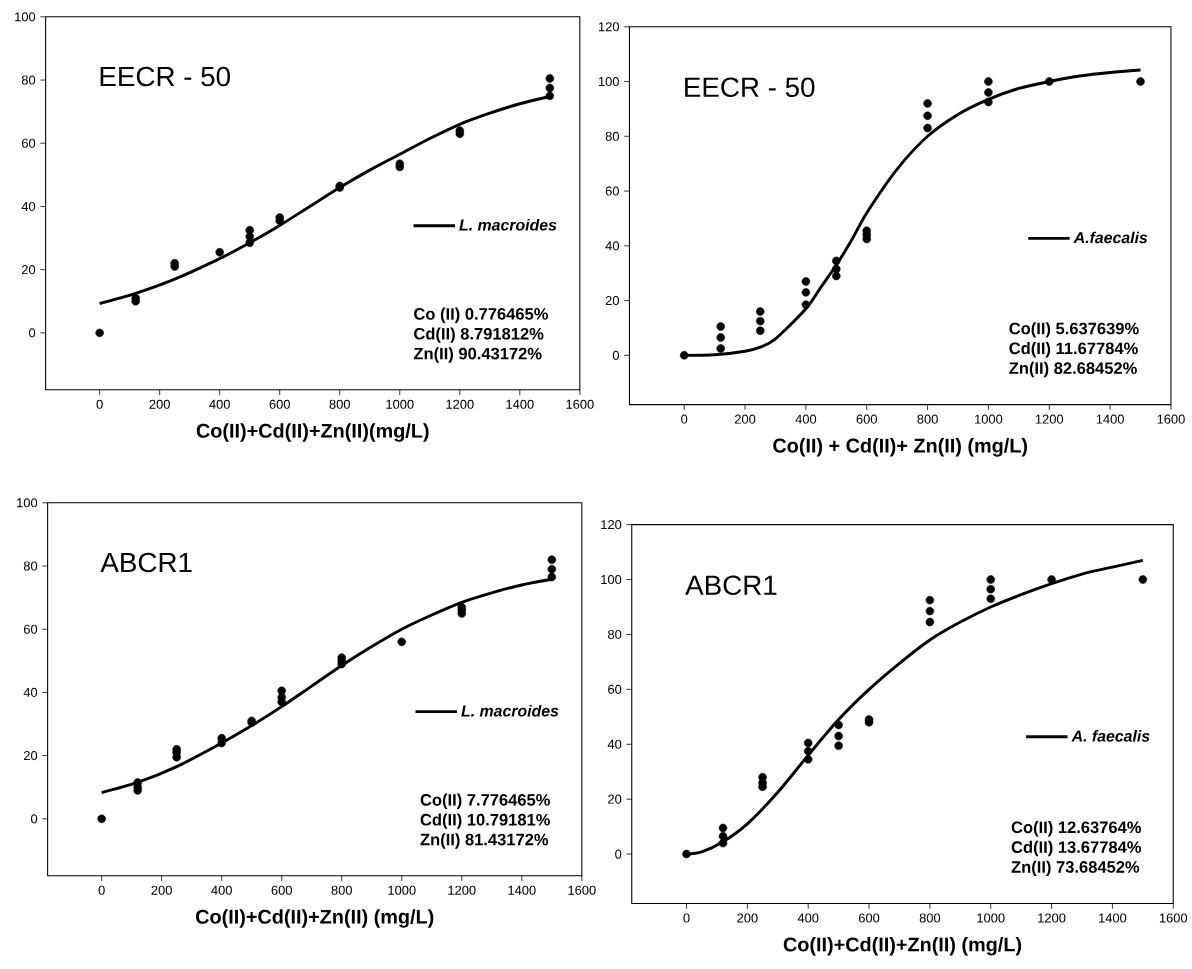 The height and width of the screenshot is (969, 1192). What do you see at coordinates (1110, 736) in the screenshot?
I see `legend-label: A. faecalis` at bounding box center [1110, 736].